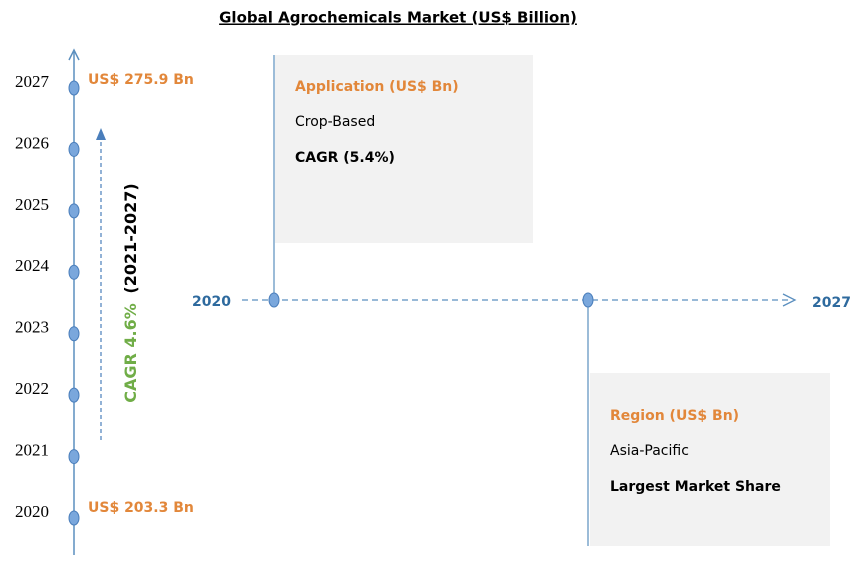 This screenshot has width=868, height=578. I want to click on year-label: 2026, so click(32, 142).